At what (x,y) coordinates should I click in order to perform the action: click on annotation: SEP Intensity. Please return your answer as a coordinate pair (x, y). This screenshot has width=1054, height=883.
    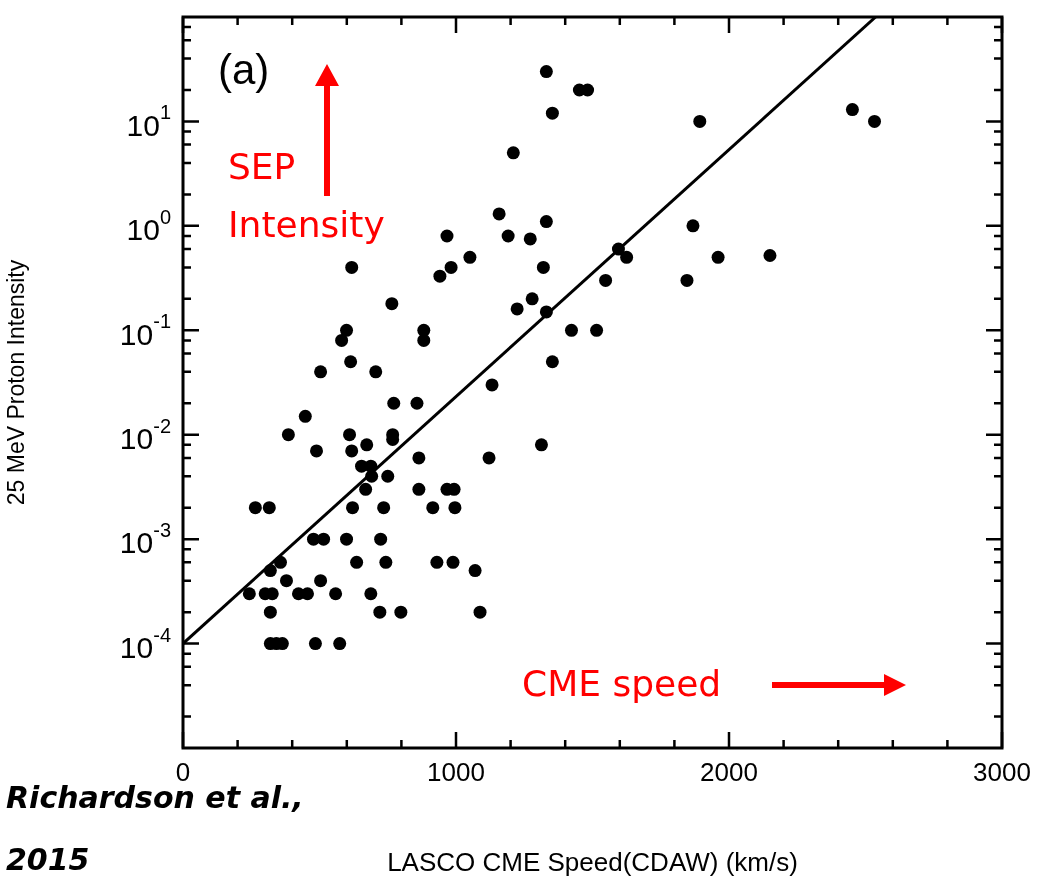
    Looking at the image, I should click on (306, 196).